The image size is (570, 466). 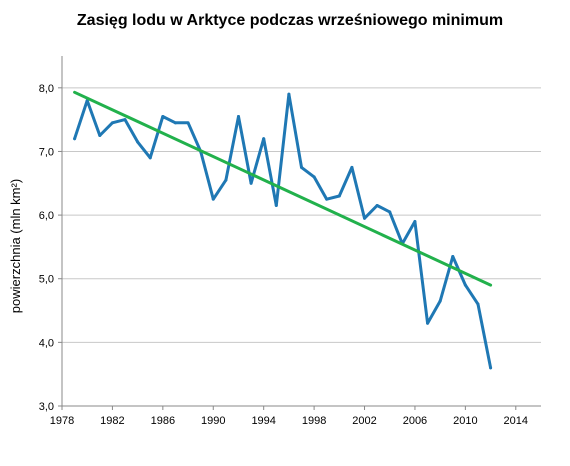 I want to click on y-tick-label: 6,0, so click(x=46, y=216).